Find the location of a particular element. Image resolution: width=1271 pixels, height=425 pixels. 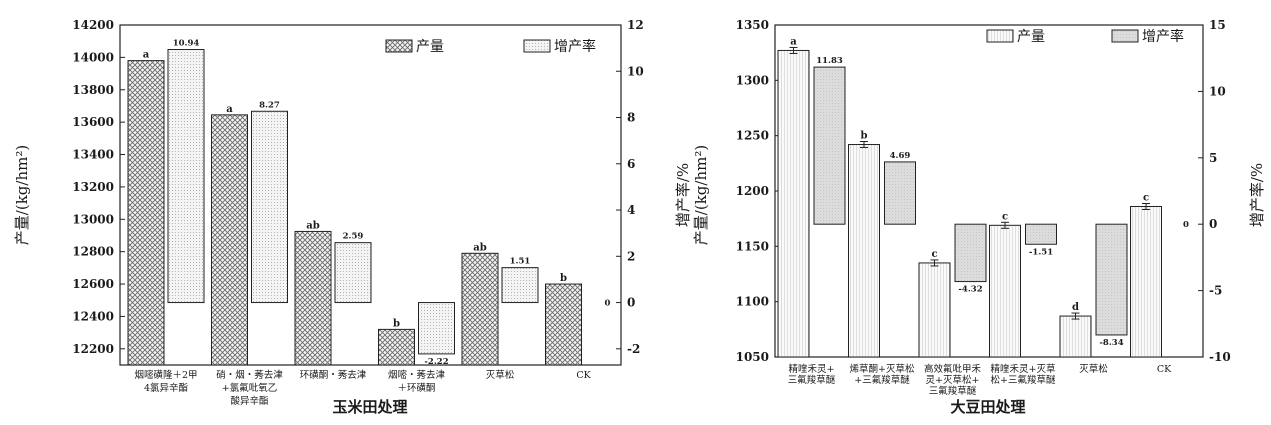

x-category-label: 灭草松 is located at coordinates (500, 375).